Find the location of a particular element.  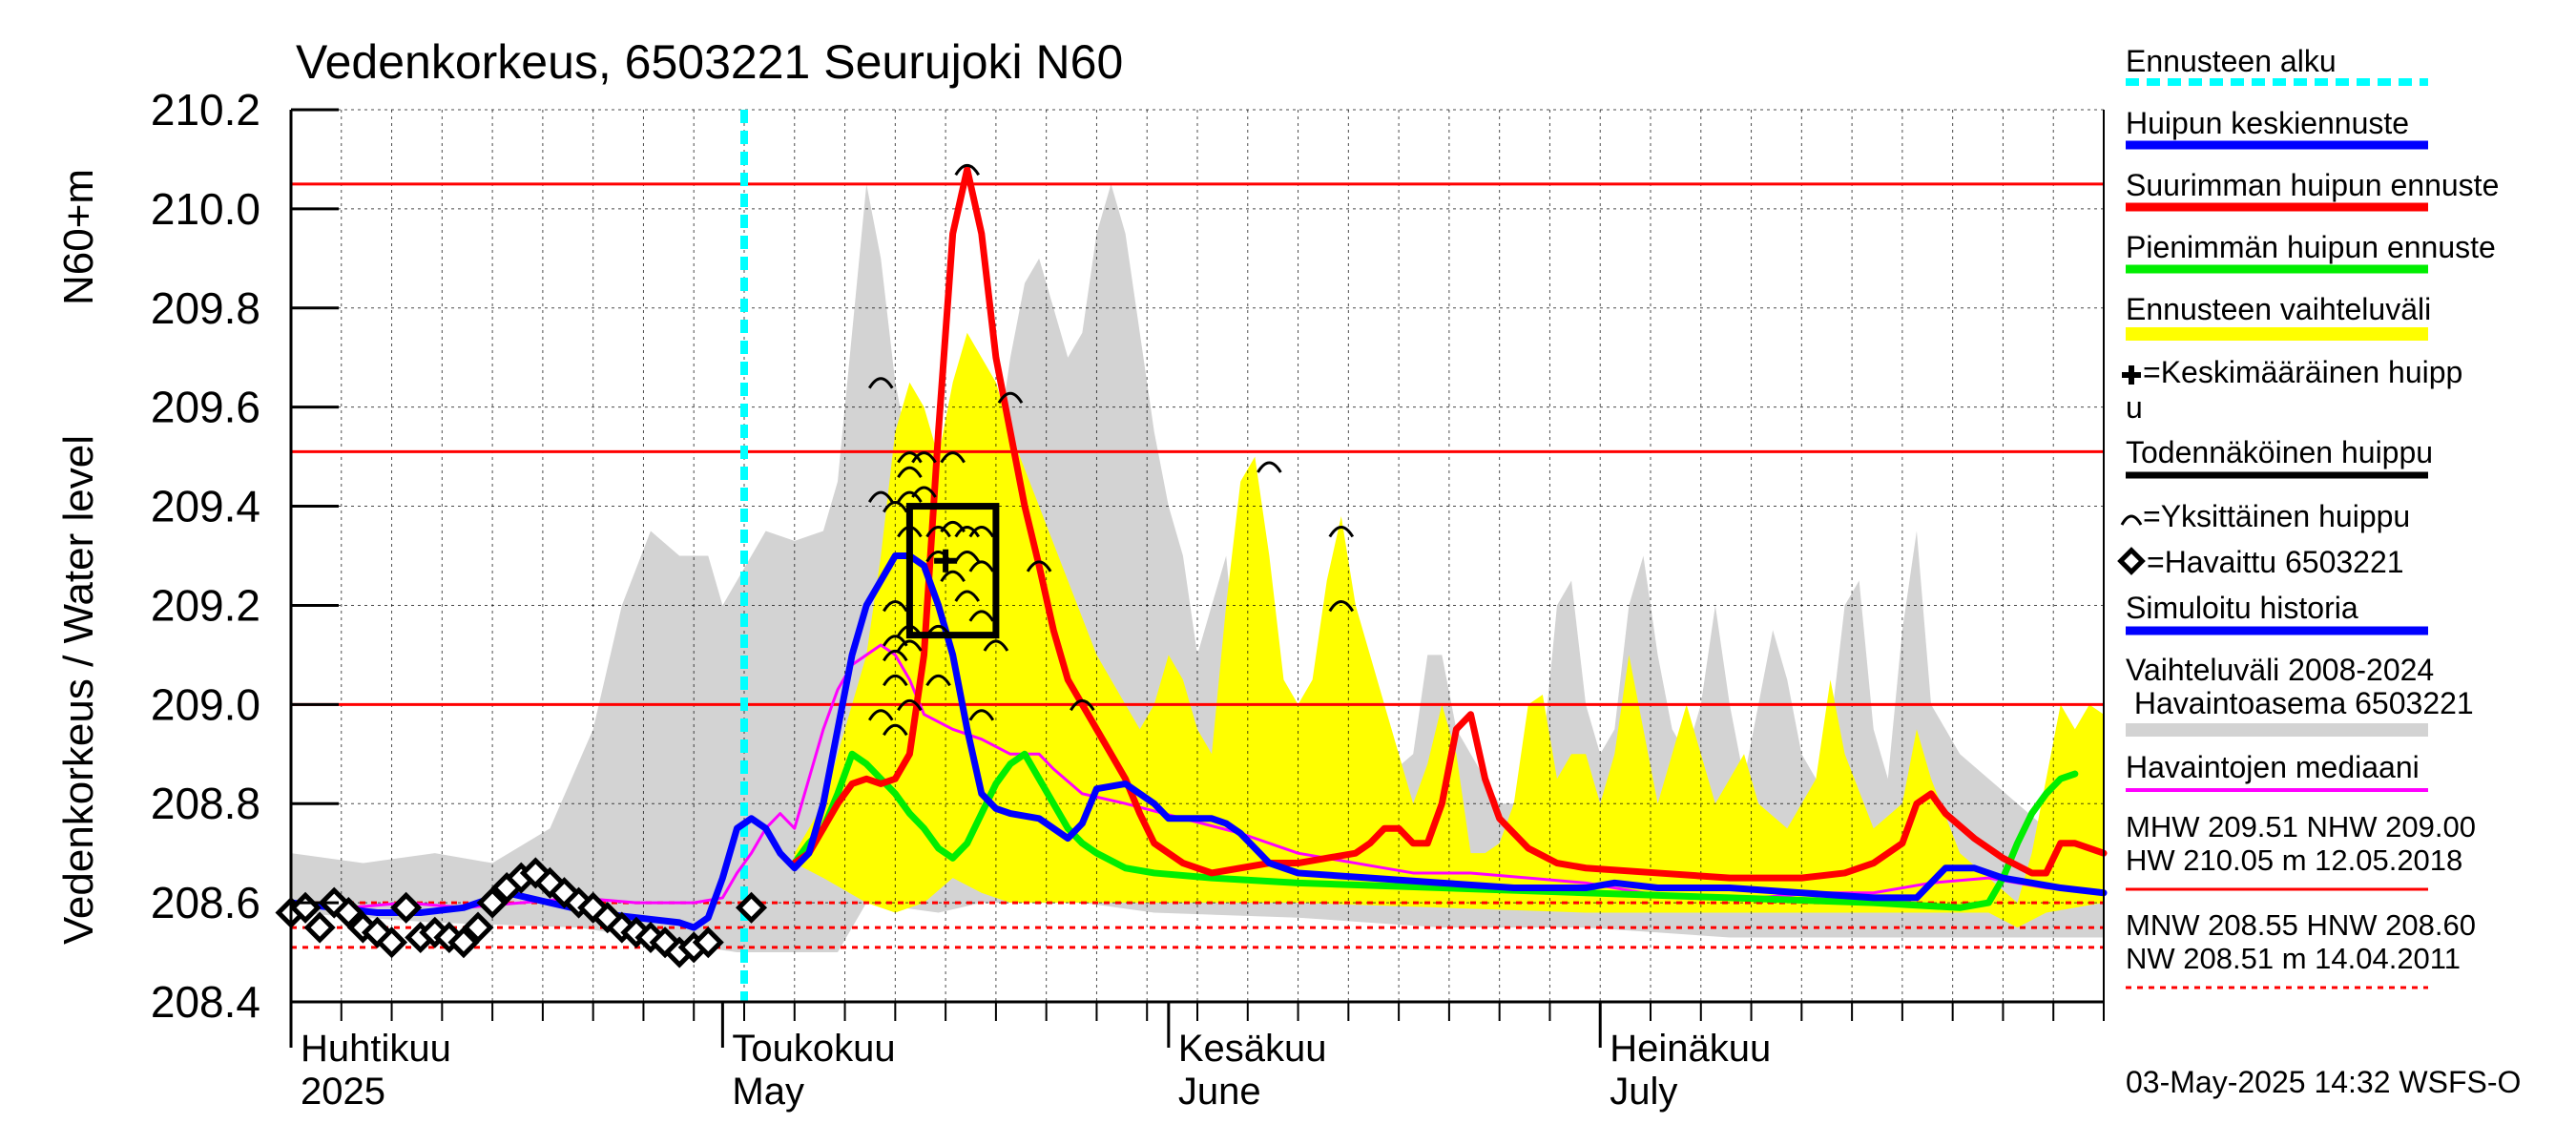

probable-peak-box is located at coordinates (952, 571).